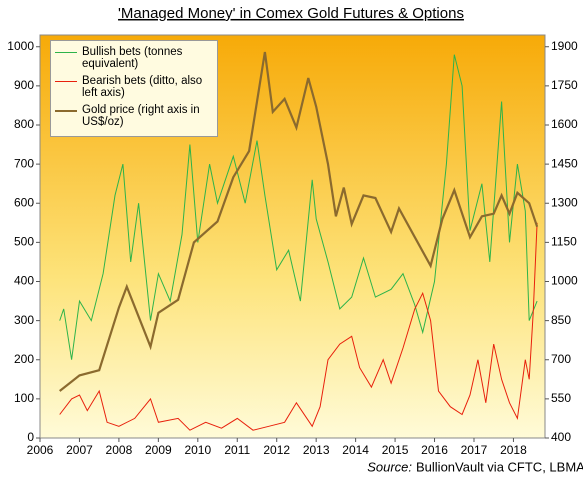 The image size is (583, 484). I want to click on source: BullionVault via CFTC, LBMA, so click(499, 466).